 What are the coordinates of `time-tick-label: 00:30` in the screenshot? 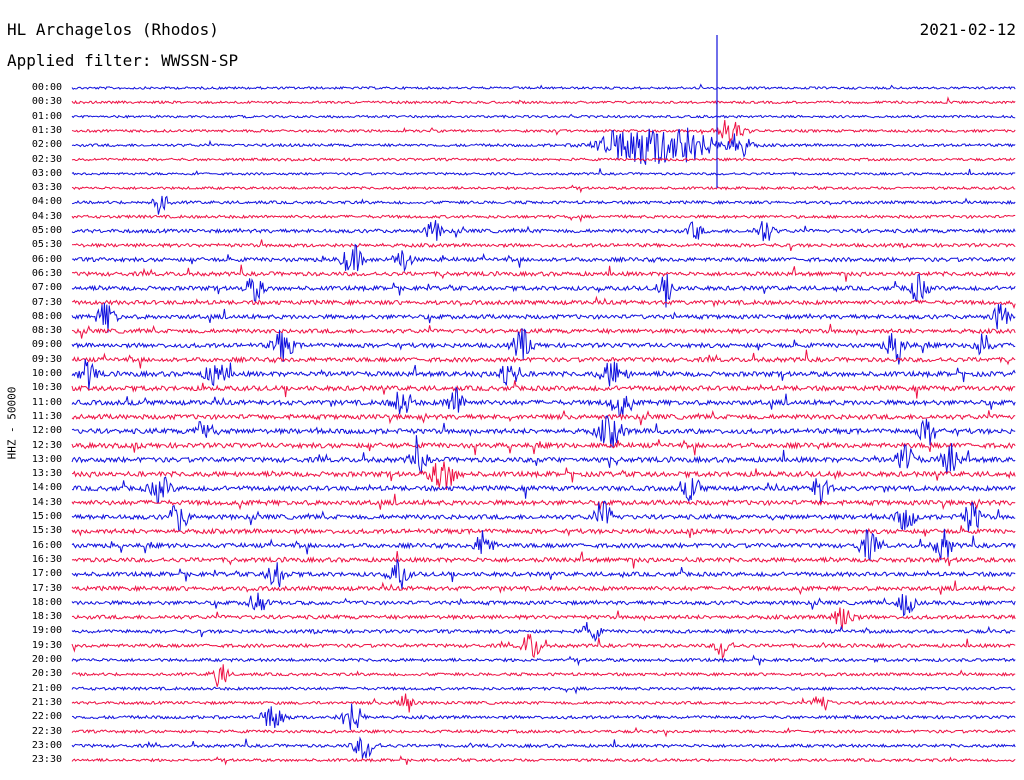 It's located at (46, 102).